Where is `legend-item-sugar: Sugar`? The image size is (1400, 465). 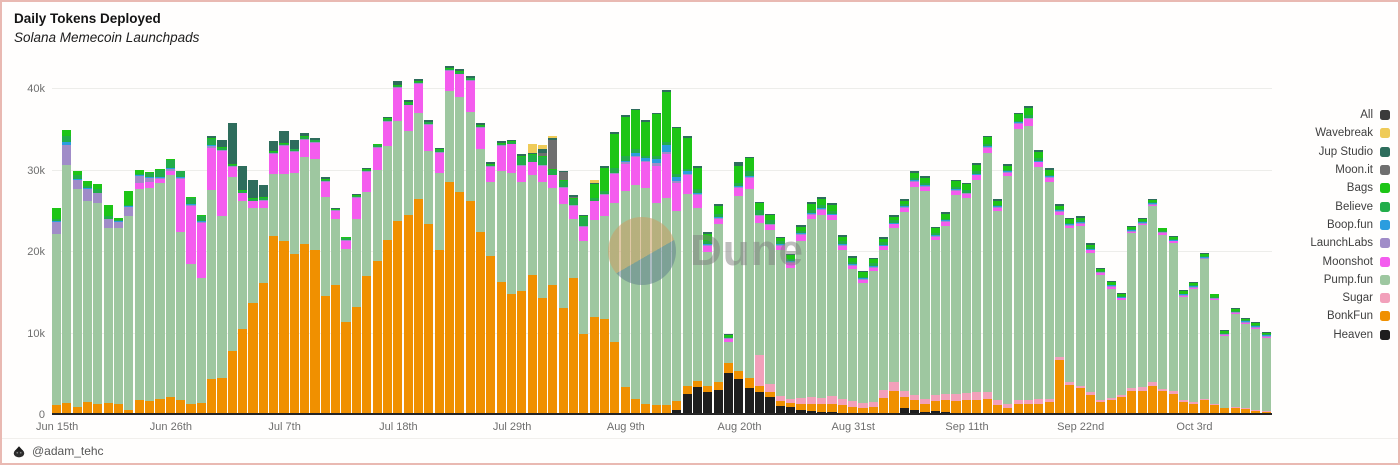 legend-item-sugar: Sugar is located at coordinates (1350, 298).